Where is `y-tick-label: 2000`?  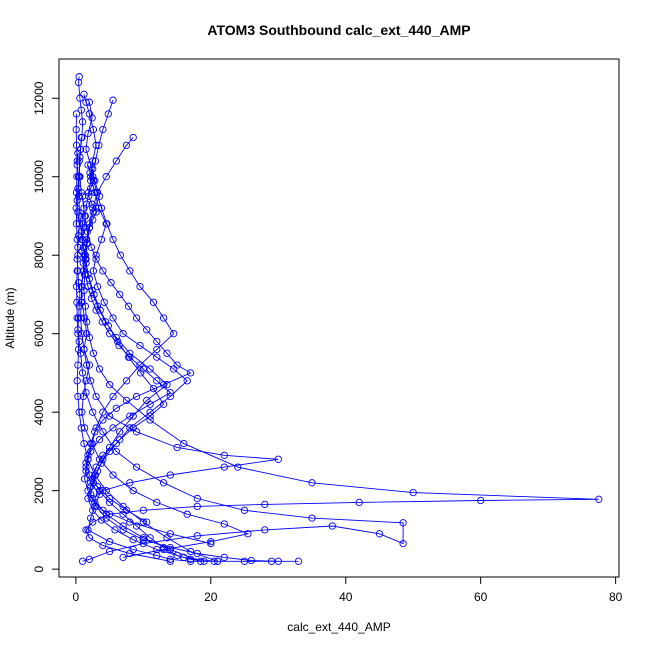 y-tick-label: 2000 is located at coordinates (39, 490).